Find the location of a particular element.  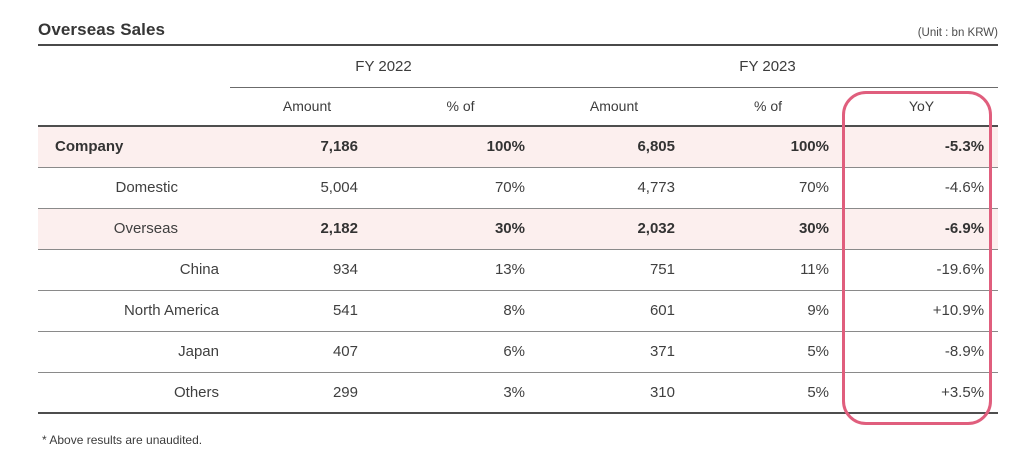

table-row-domestic: Domestic 5,004 70% 4,773 70% -4.6% is located at coordinates (518, 188).